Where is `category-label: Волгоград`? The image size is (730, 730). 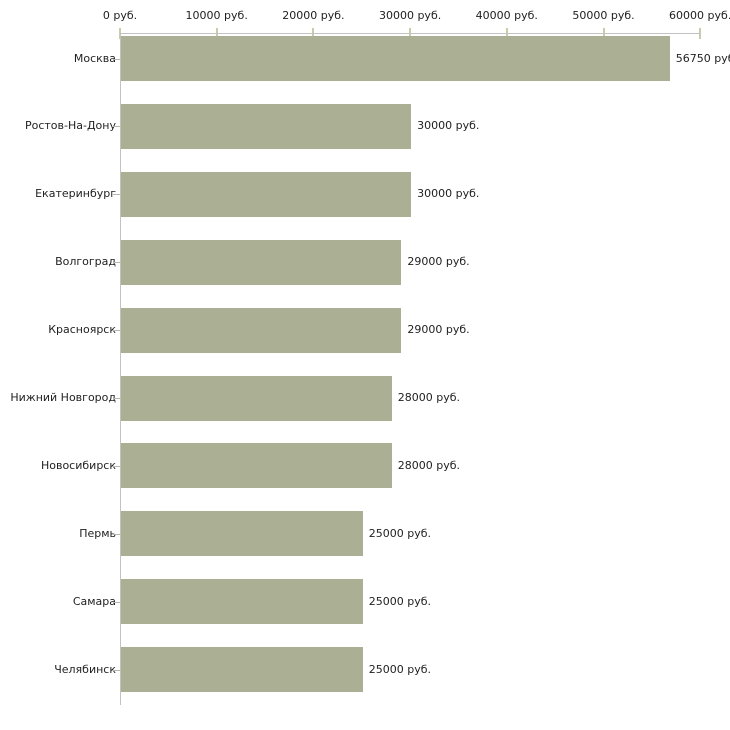
category-label: Волгоград is located at coordinates (85, 262).